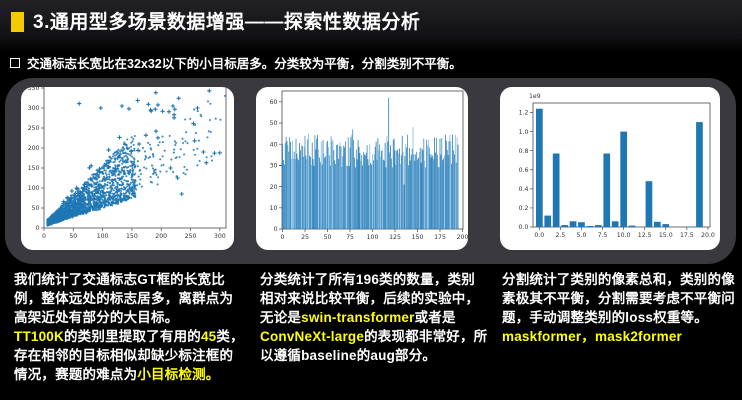 The image size is (742, 400). Describe the element at coordinates (129, 355) in the screenshot. I see `note-segment: 类，存在相邻的目标相似却缺少标注框的情况，赛题的难点为` at that location.